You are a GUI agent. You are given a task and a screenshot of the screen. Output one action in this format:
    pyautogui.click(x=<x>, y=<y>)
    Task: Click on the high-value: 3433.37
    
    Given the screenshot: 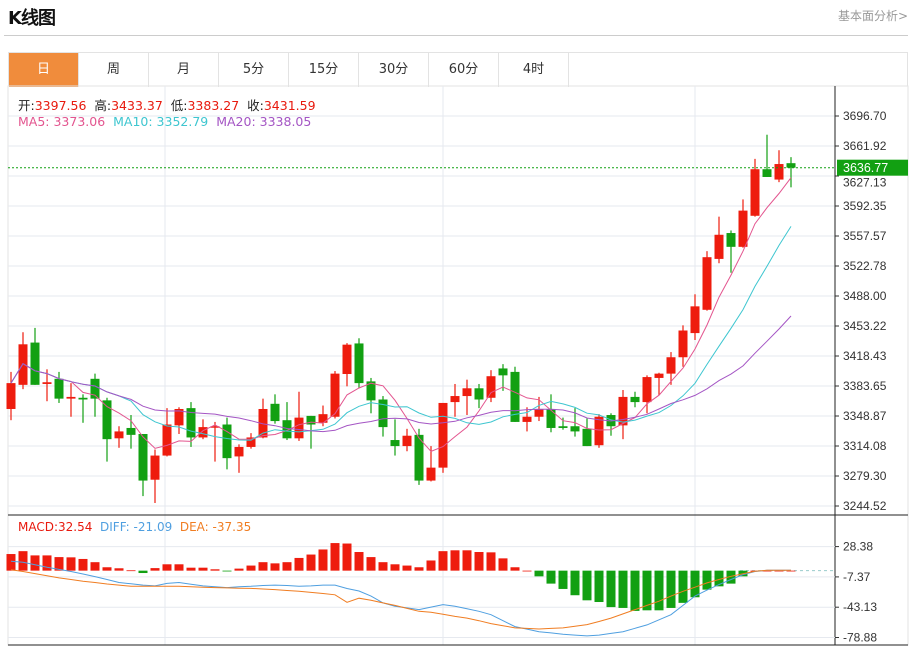 What is the action you would take?
    pyautogui.click(x=137, y=105)
    